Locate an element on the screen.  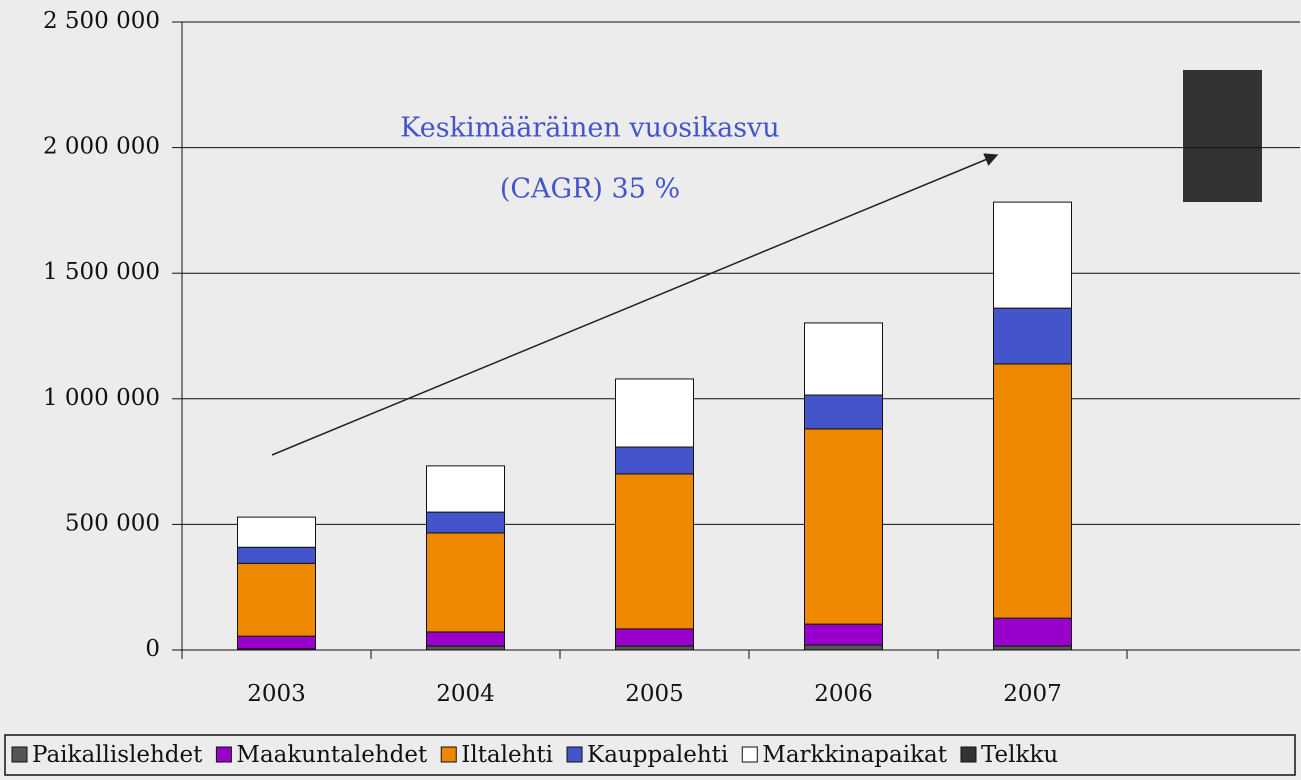
legend-label: Iltalehti is located at coordinates (507, 755).